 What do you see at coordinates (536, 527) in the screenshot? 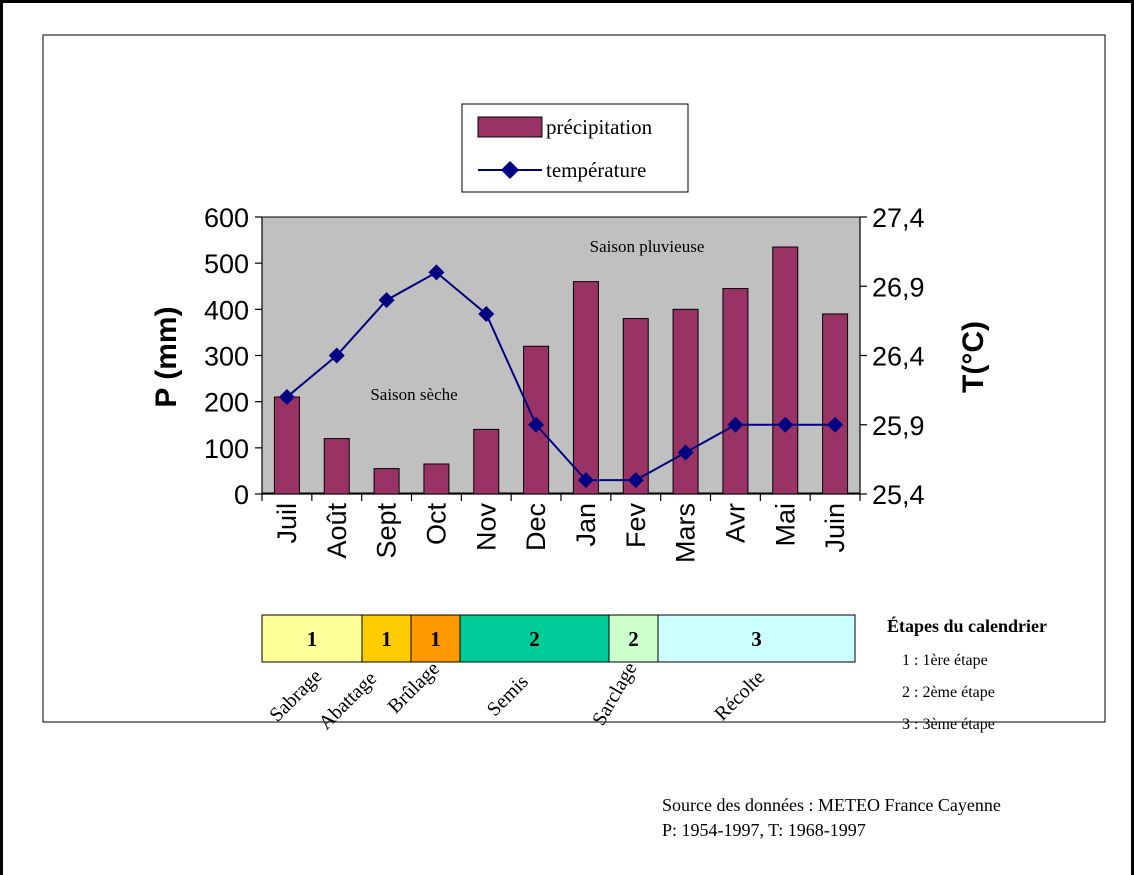
I see `x-tick-label: Dec` at bounding box center [536, 527].